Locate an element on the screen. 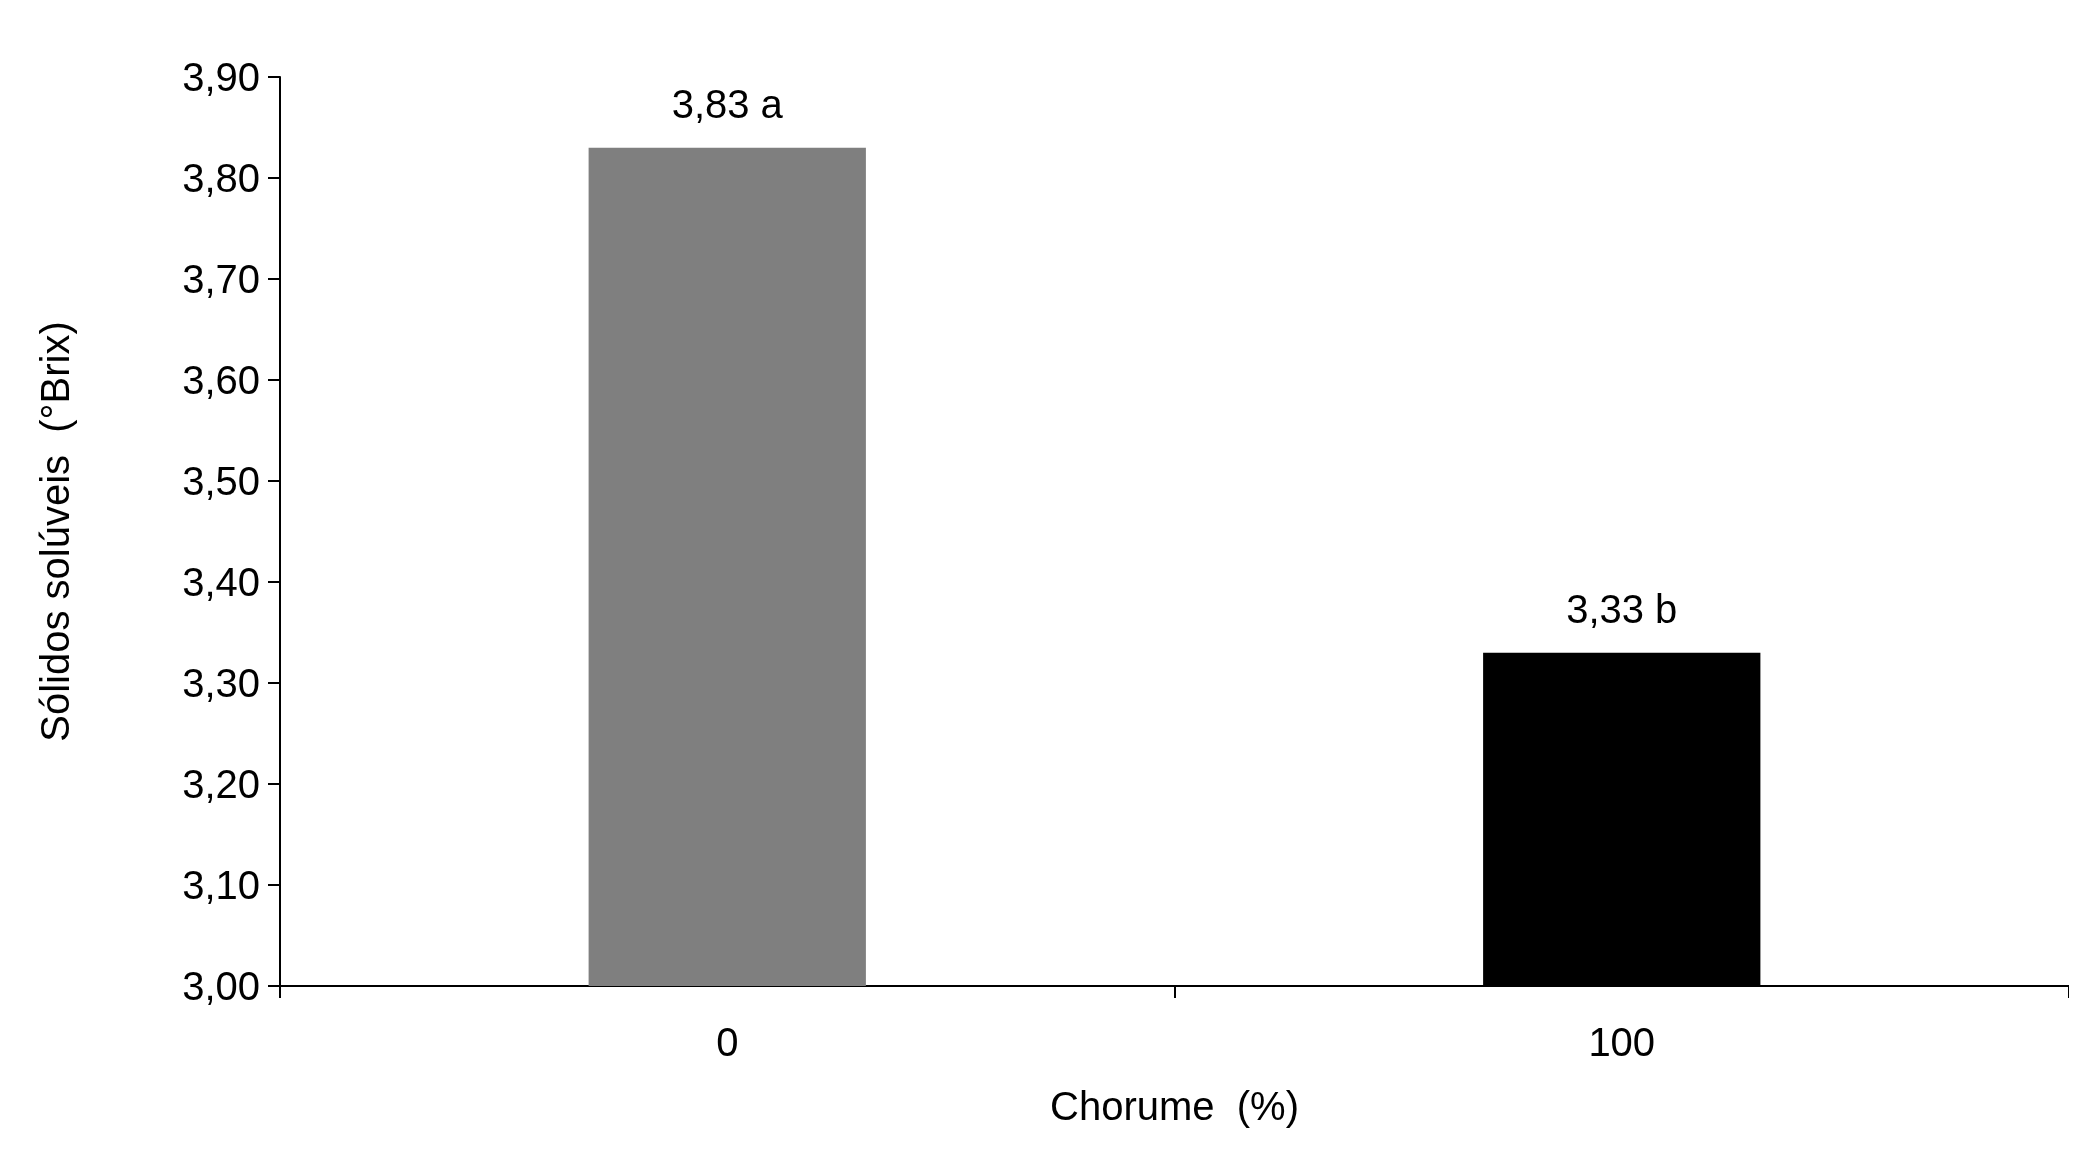 The width and height of the screenshot is (2077, 1172). y-tick-label: 3,00 is located at coordinates (221, 986).